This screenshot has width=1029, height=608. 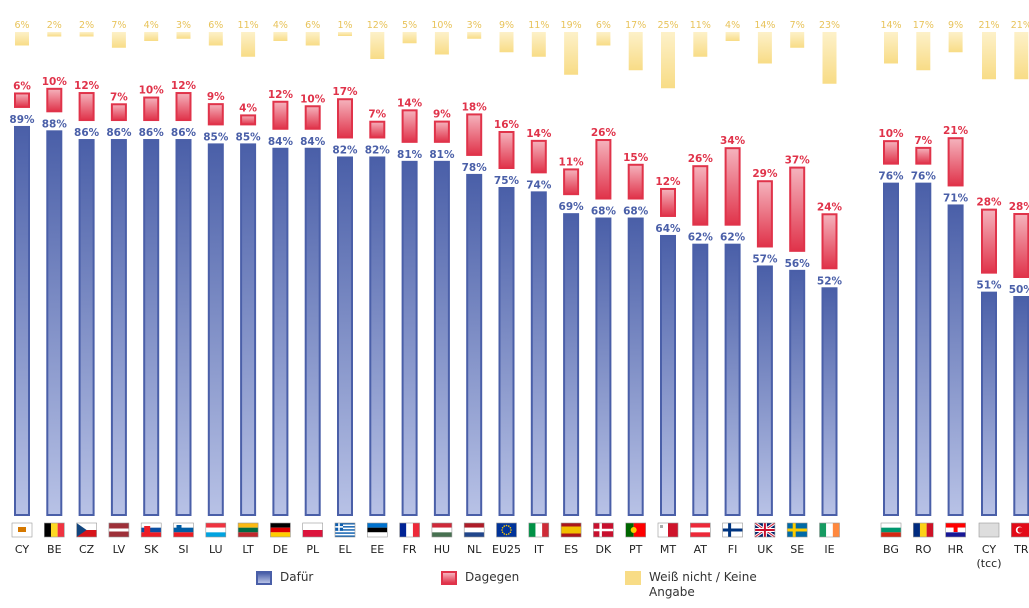 What do you see at coordinates (506, 549) in the screenshot?
I see `country-label-eu25: EU25` at bounding box center [506, 549].